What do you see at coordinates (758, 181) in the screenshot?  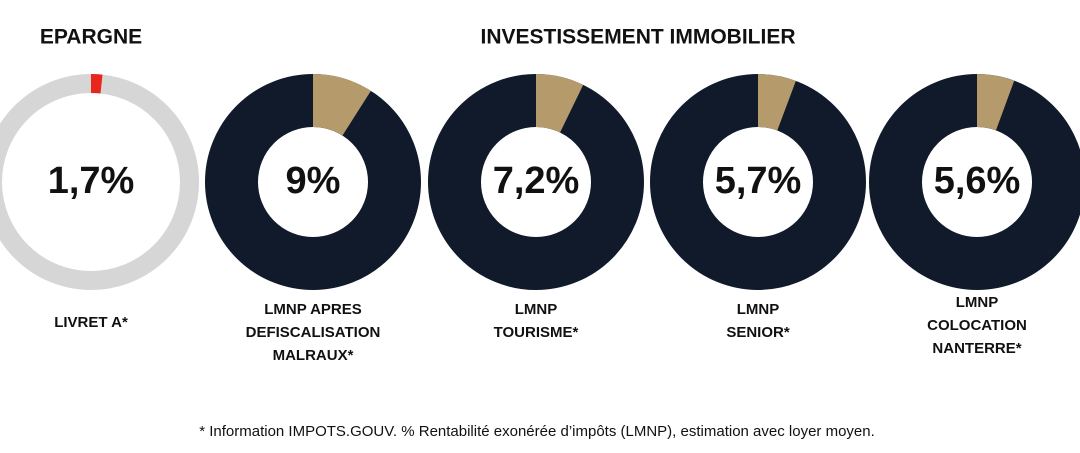 I see `value-label: 5,7%` at bounding box center [758, 181].